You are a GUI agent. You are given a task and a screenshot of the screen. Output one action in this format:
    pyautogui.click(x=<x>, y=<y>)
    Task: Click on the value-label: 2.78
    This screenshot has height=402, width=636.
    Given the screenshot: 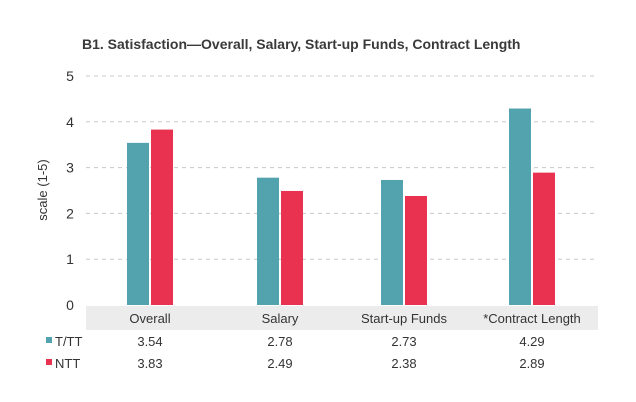 What is the action you would take?
    pyautogui.click(x=279, y=341)
    